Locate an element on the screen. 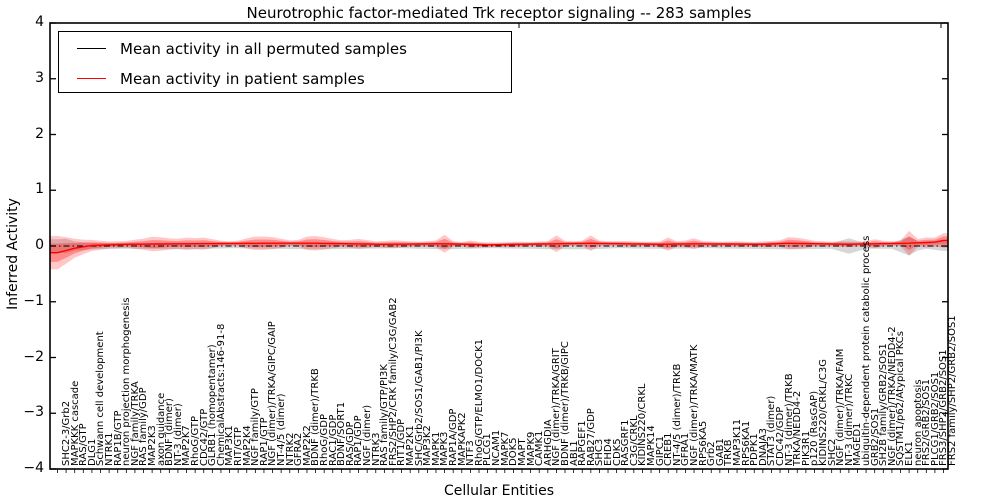 This screenshot has height=500, width=1000. y-tick-label: −3 is located at coordinates (33, 412).